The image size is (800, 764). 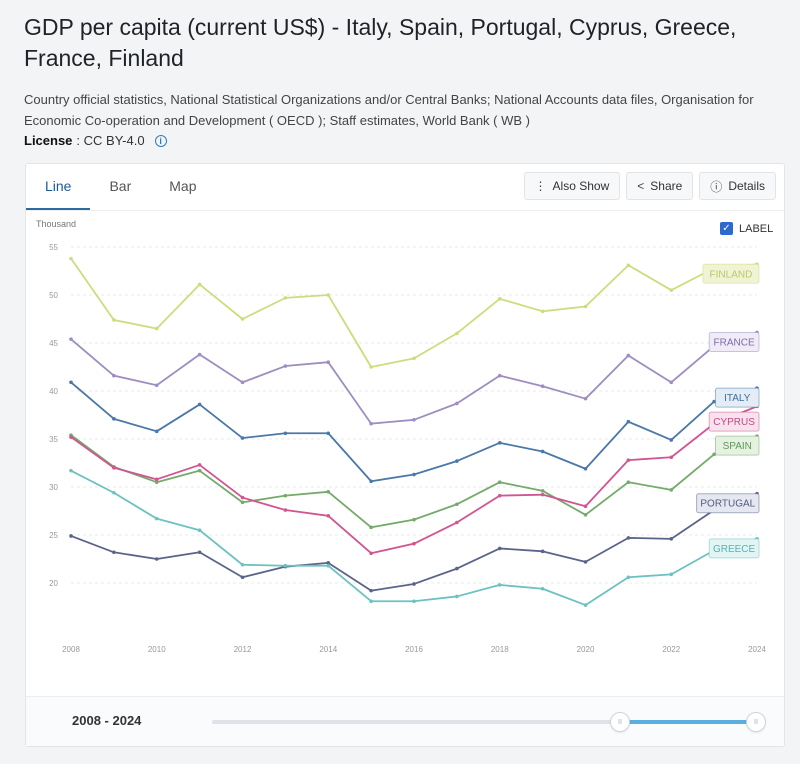 I want to click on also-show-button: ⋮ Also Show, so click(x=572, y=186).